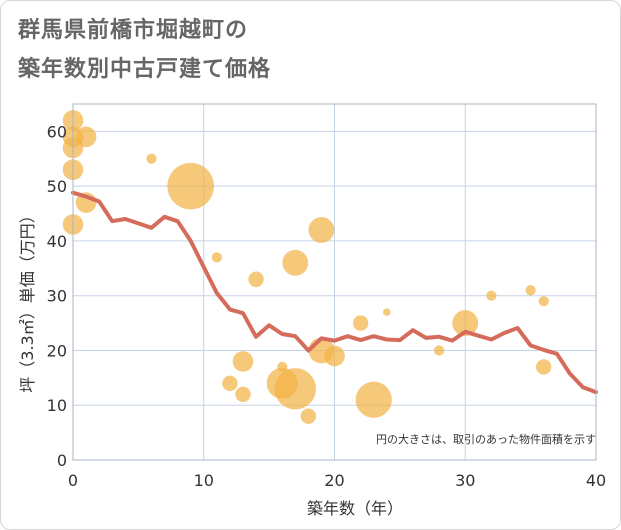 The width and height of the screenshot is (621, 530). What do you see at coordinates (145, 69) in the screenshot?
I see `chart-title-line-2: 築年数別中古戸建て価格` at bounding box center [145, 69].